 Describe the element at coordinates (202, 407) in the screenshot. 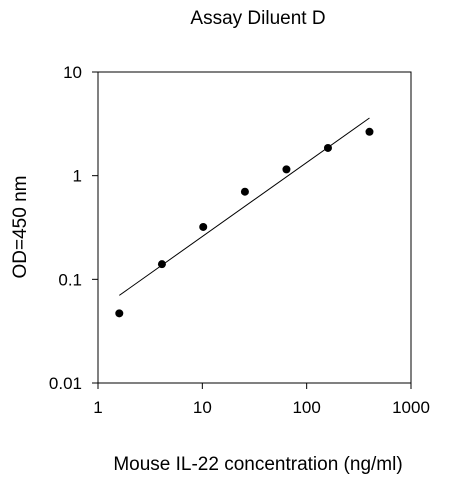

I see `x-tick-label: 10` at that location.